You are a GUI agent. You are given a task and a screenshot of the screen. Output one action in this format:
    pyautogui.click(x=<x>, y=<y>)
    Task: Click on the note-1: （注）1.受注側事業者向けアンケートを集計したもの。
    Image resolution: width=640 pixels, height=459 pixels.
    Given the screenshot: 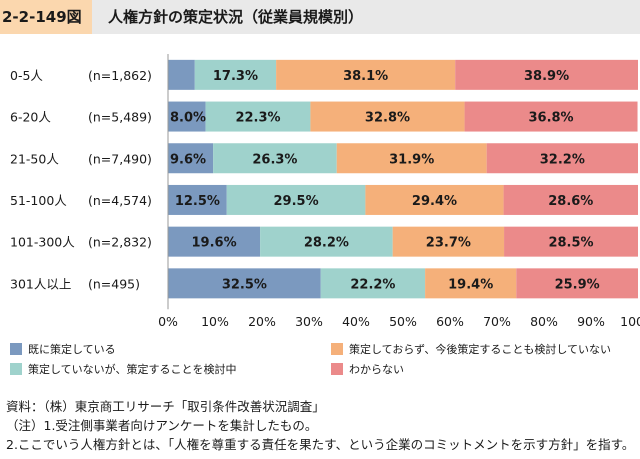 What is the action you would take?
    pyautogui.click(x=162, y=425)
    